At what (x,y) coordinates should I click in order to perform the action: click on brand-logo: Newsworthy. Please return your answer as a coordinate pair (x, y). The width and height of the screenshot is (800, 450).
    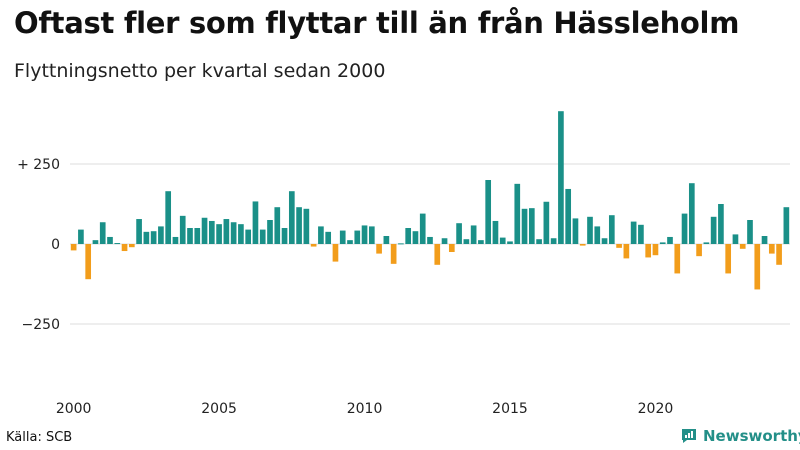
    Looking at the image, I should click on (740, 436).